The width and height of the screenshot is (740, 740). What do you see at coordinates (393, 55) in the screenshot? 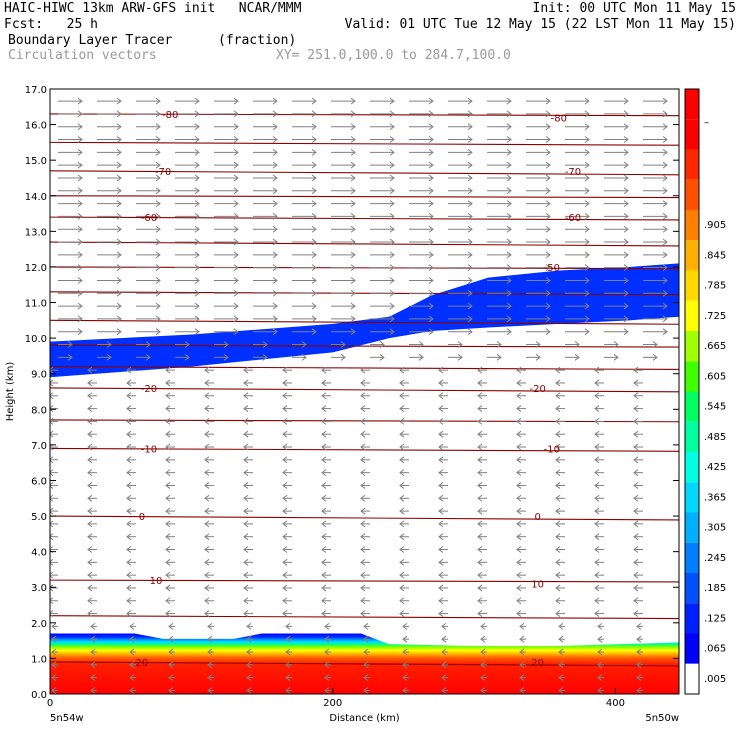
I see `cross-section-coords: XY= 251.0,100.0 to 284.7,100.0` at bounding box center [393, 55].